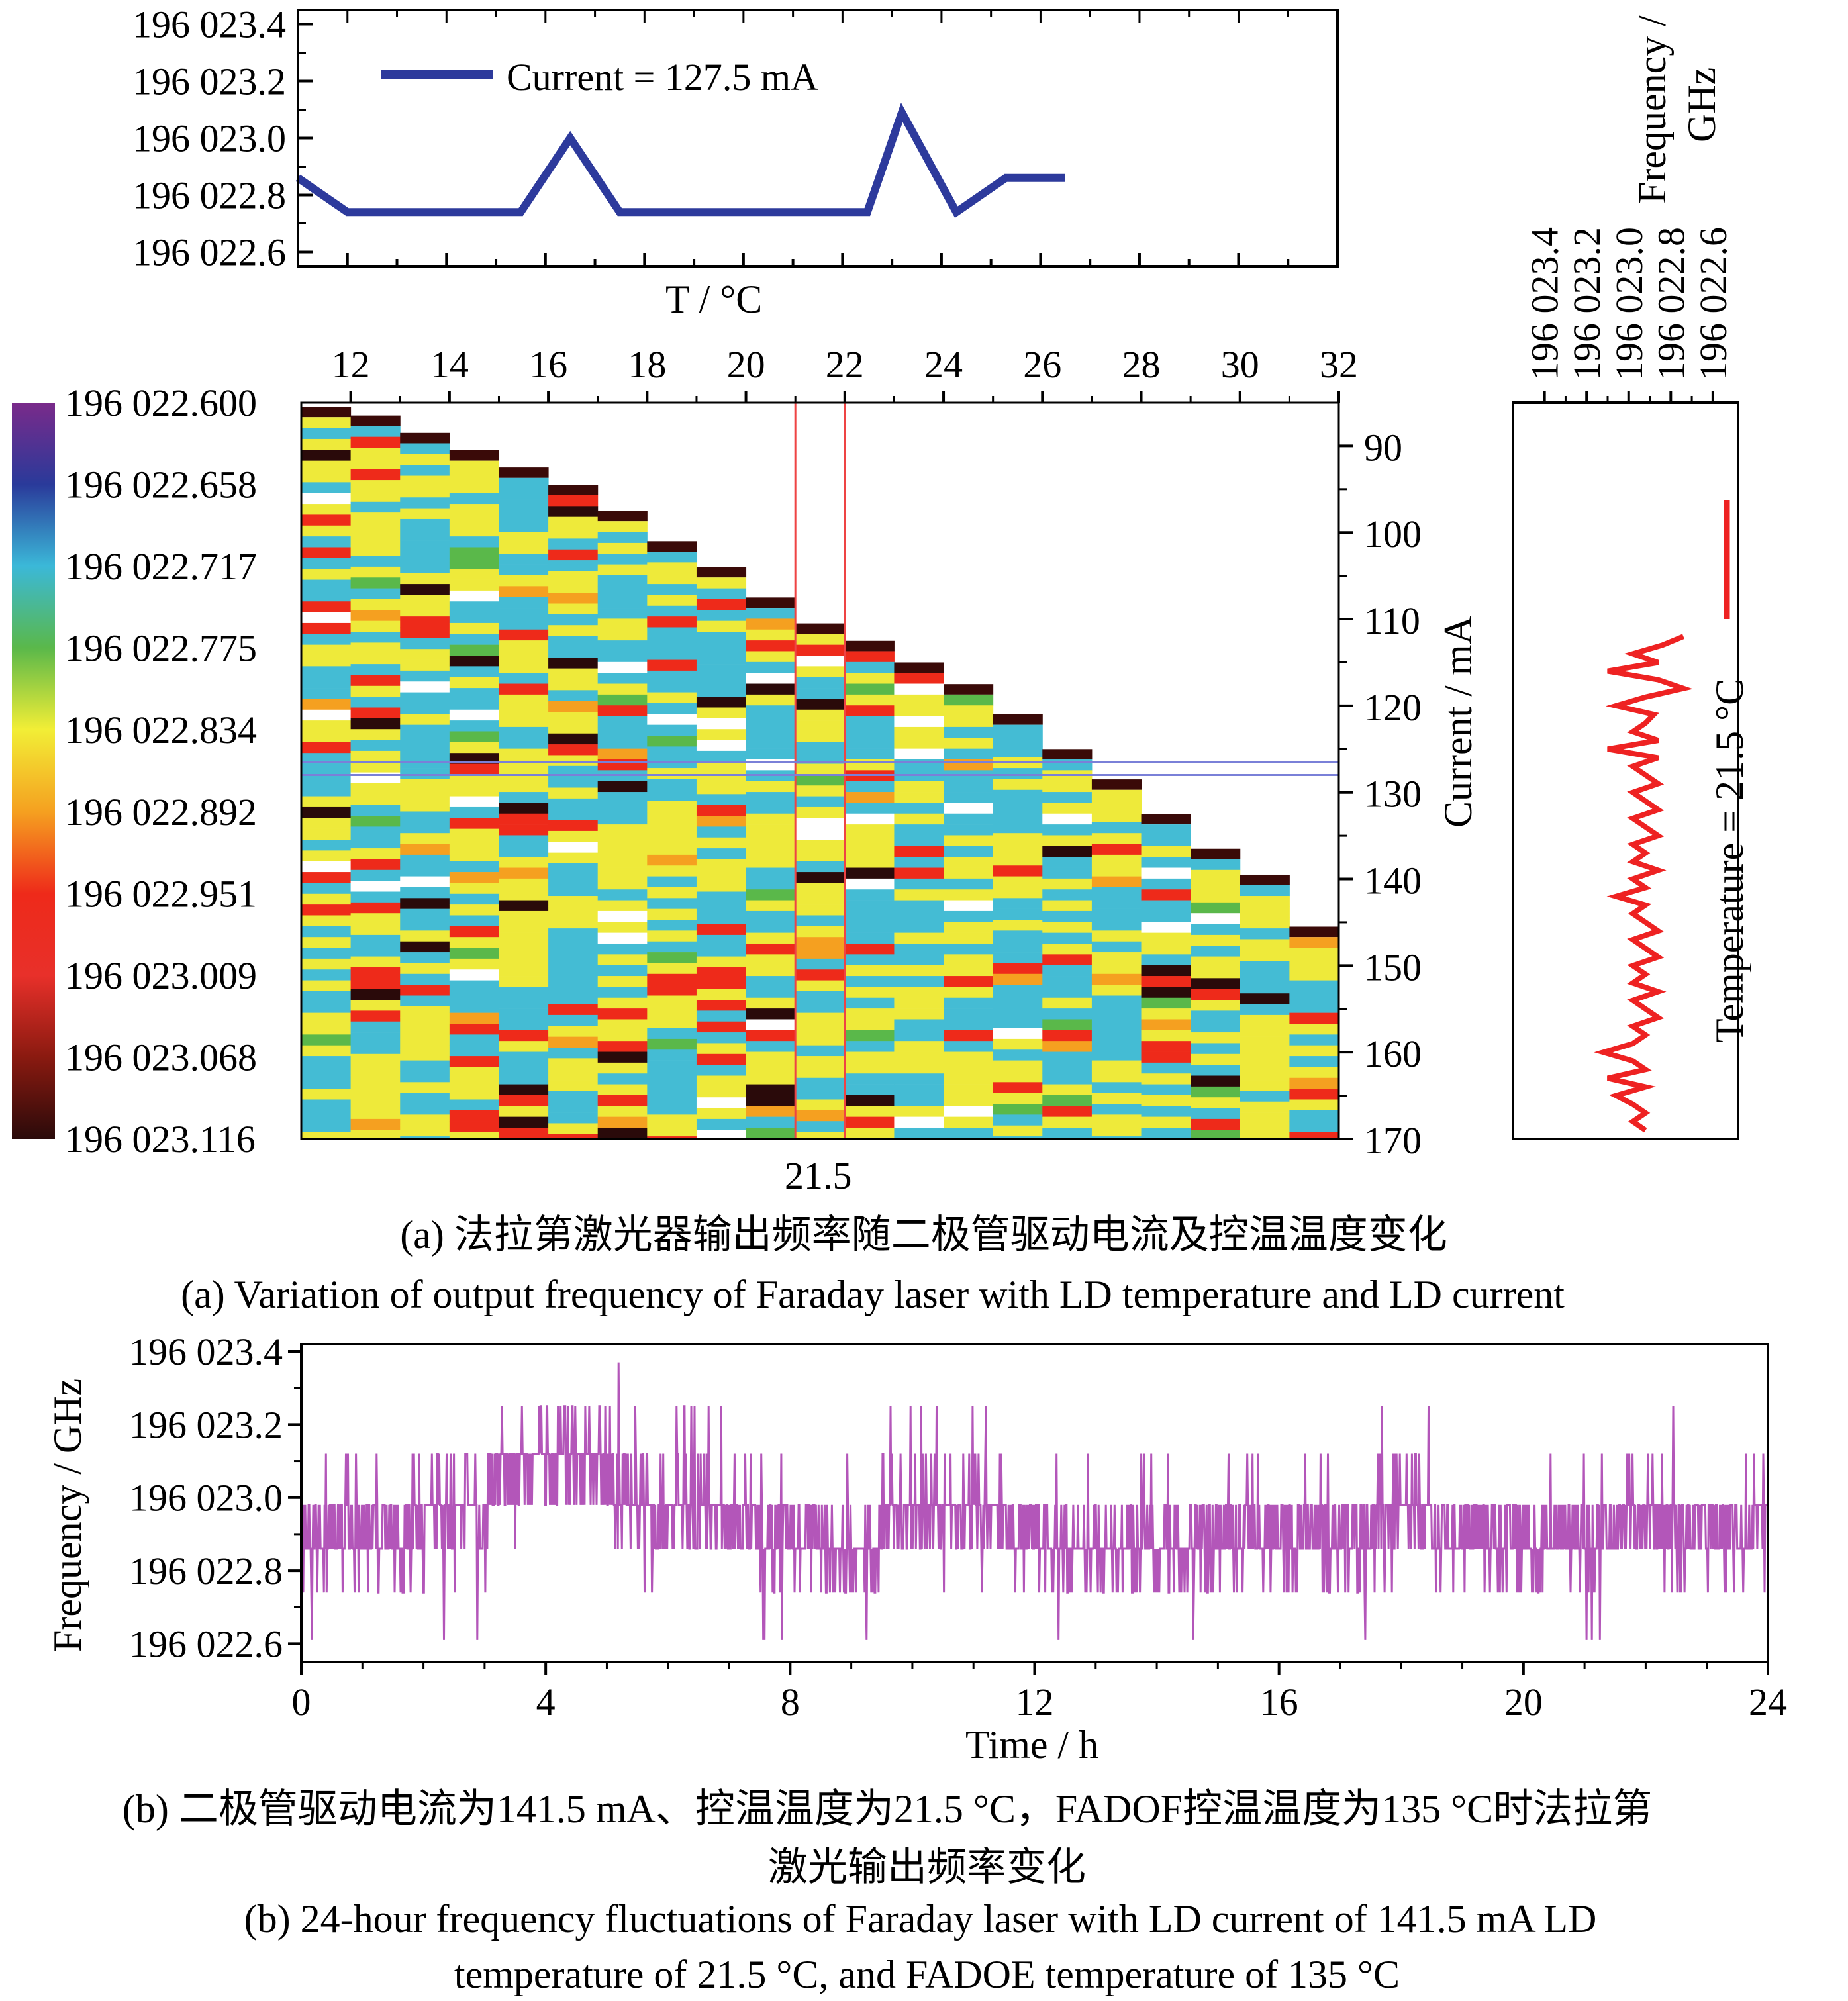  Describe the element at coordinates (647, 364) in the screenshot. I see `heatmap-x-tick-label: 18` at that location.